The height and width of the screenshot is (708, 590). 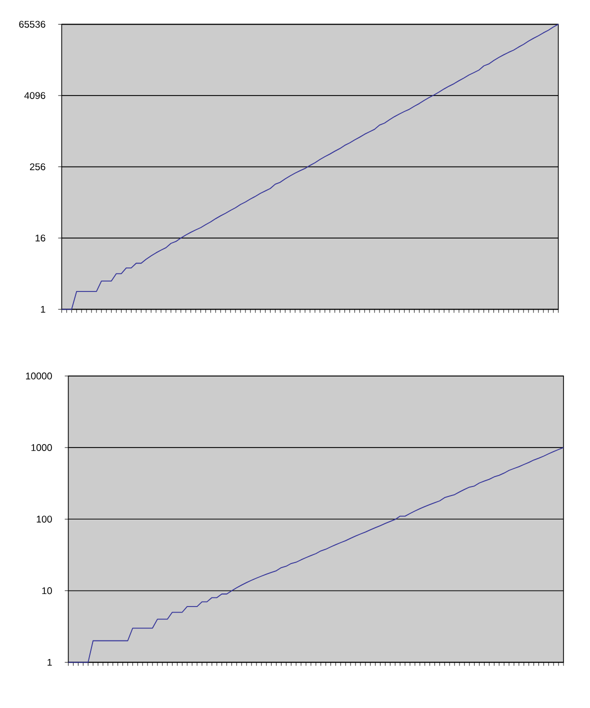 I want to click on y-tick-label: 256, so click(x=38, y=166).